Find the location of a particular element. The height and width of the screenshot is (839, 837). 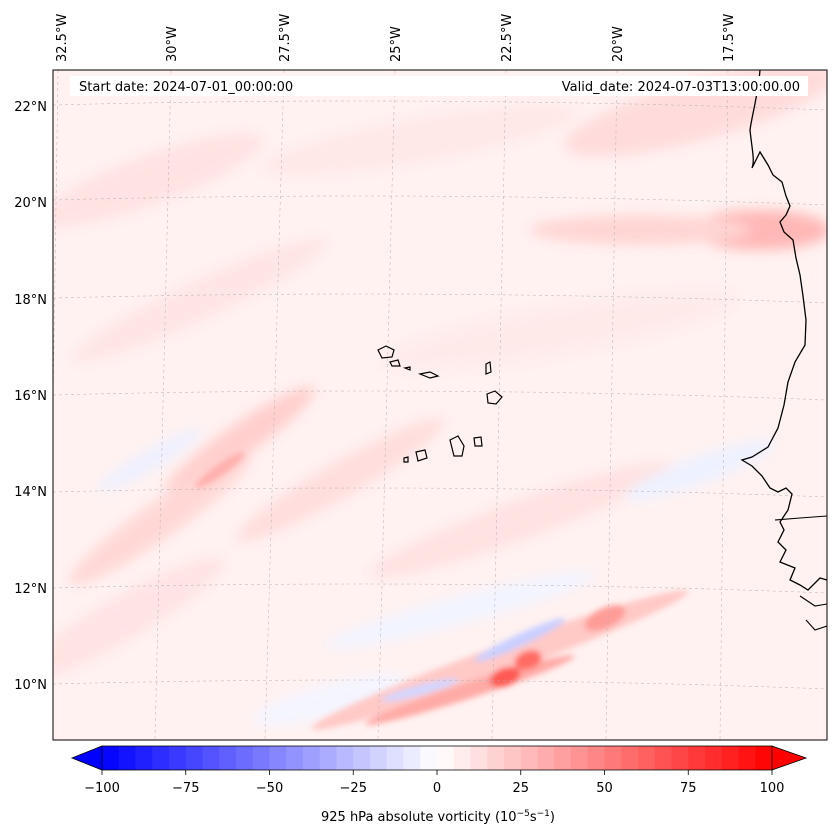

colorbar-tick-label: 75 is located at coordinates (688, 788).